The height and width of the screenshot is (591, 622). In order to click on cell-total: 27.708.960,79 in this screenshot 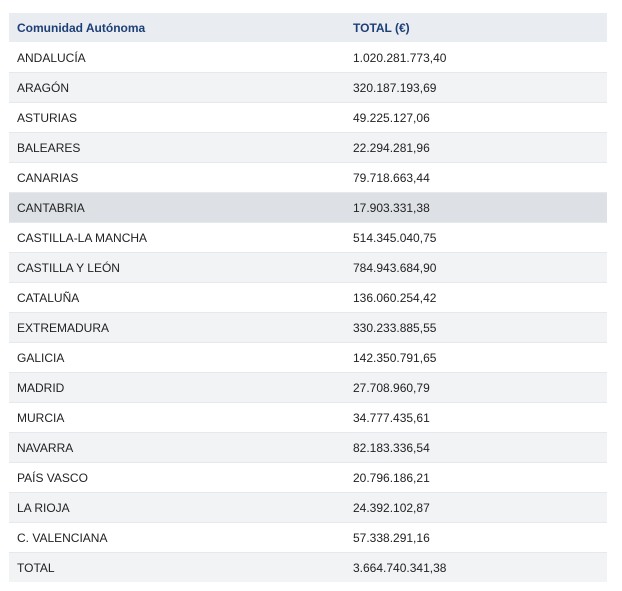, I will do `click(476, 388)`.